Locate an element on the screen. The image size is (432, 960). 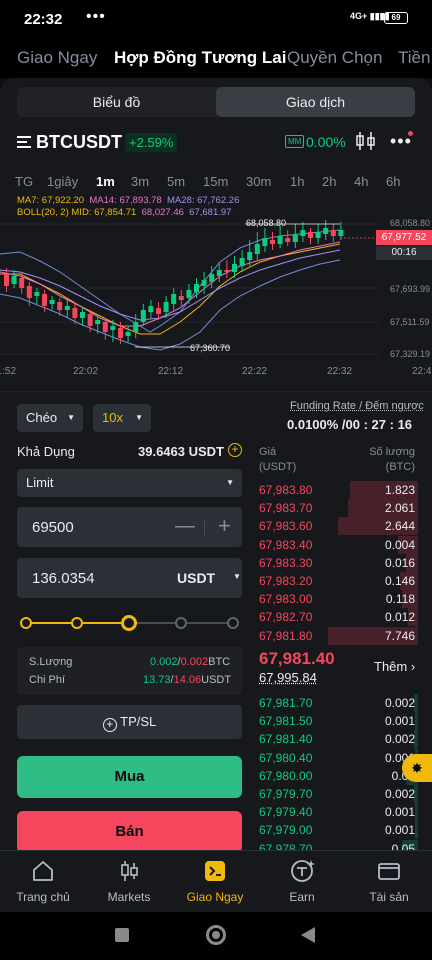
bid-row: 67,979.40 0.001 is located at coordinates (338, 812).